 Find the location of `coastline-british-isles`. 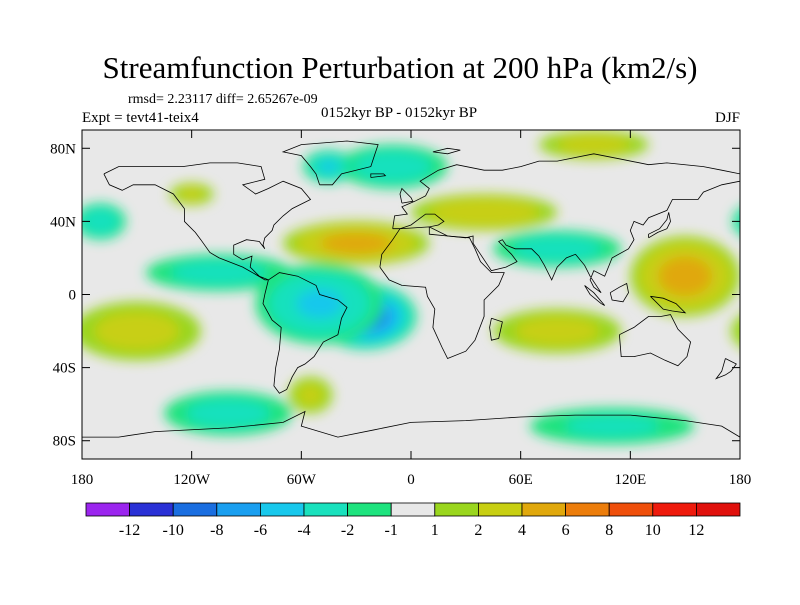

coastline-british-isles is located at coordinates (406, 195).